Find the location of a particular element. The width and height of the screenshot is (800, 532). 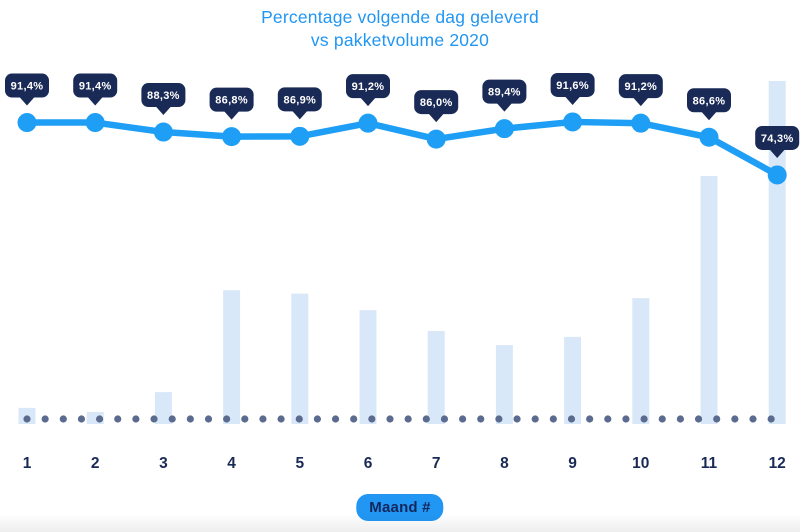

data-label-text: 86,8% is located at coordinates (231, 101).